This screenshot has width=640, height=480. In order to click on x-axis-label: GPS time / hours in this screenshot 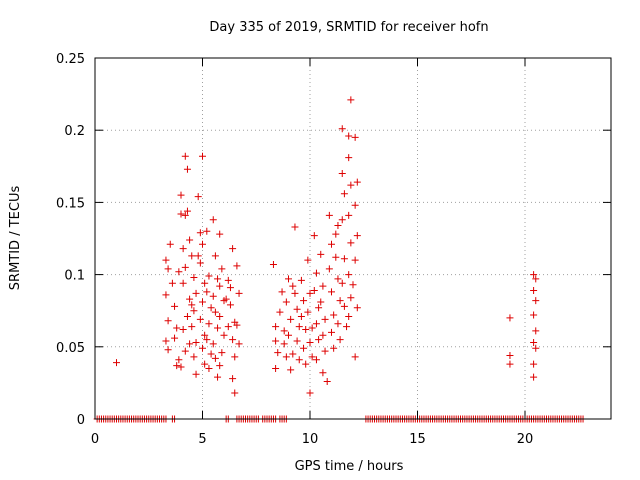, I will do `click(349, 466)`.